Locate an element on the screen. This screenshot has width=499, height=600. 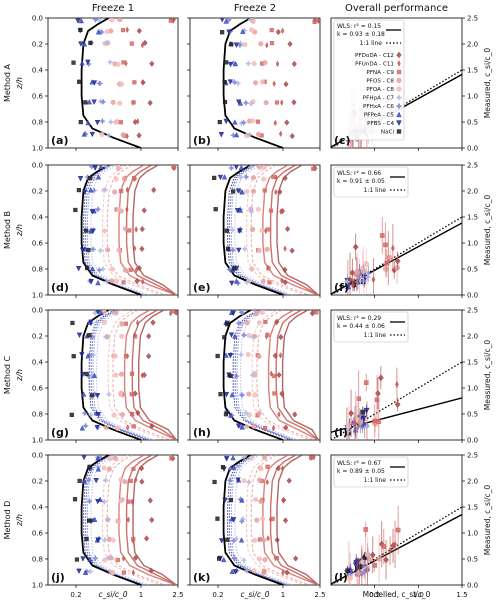
x-tick-label: 0.2 is located at coordinates (217, 595).